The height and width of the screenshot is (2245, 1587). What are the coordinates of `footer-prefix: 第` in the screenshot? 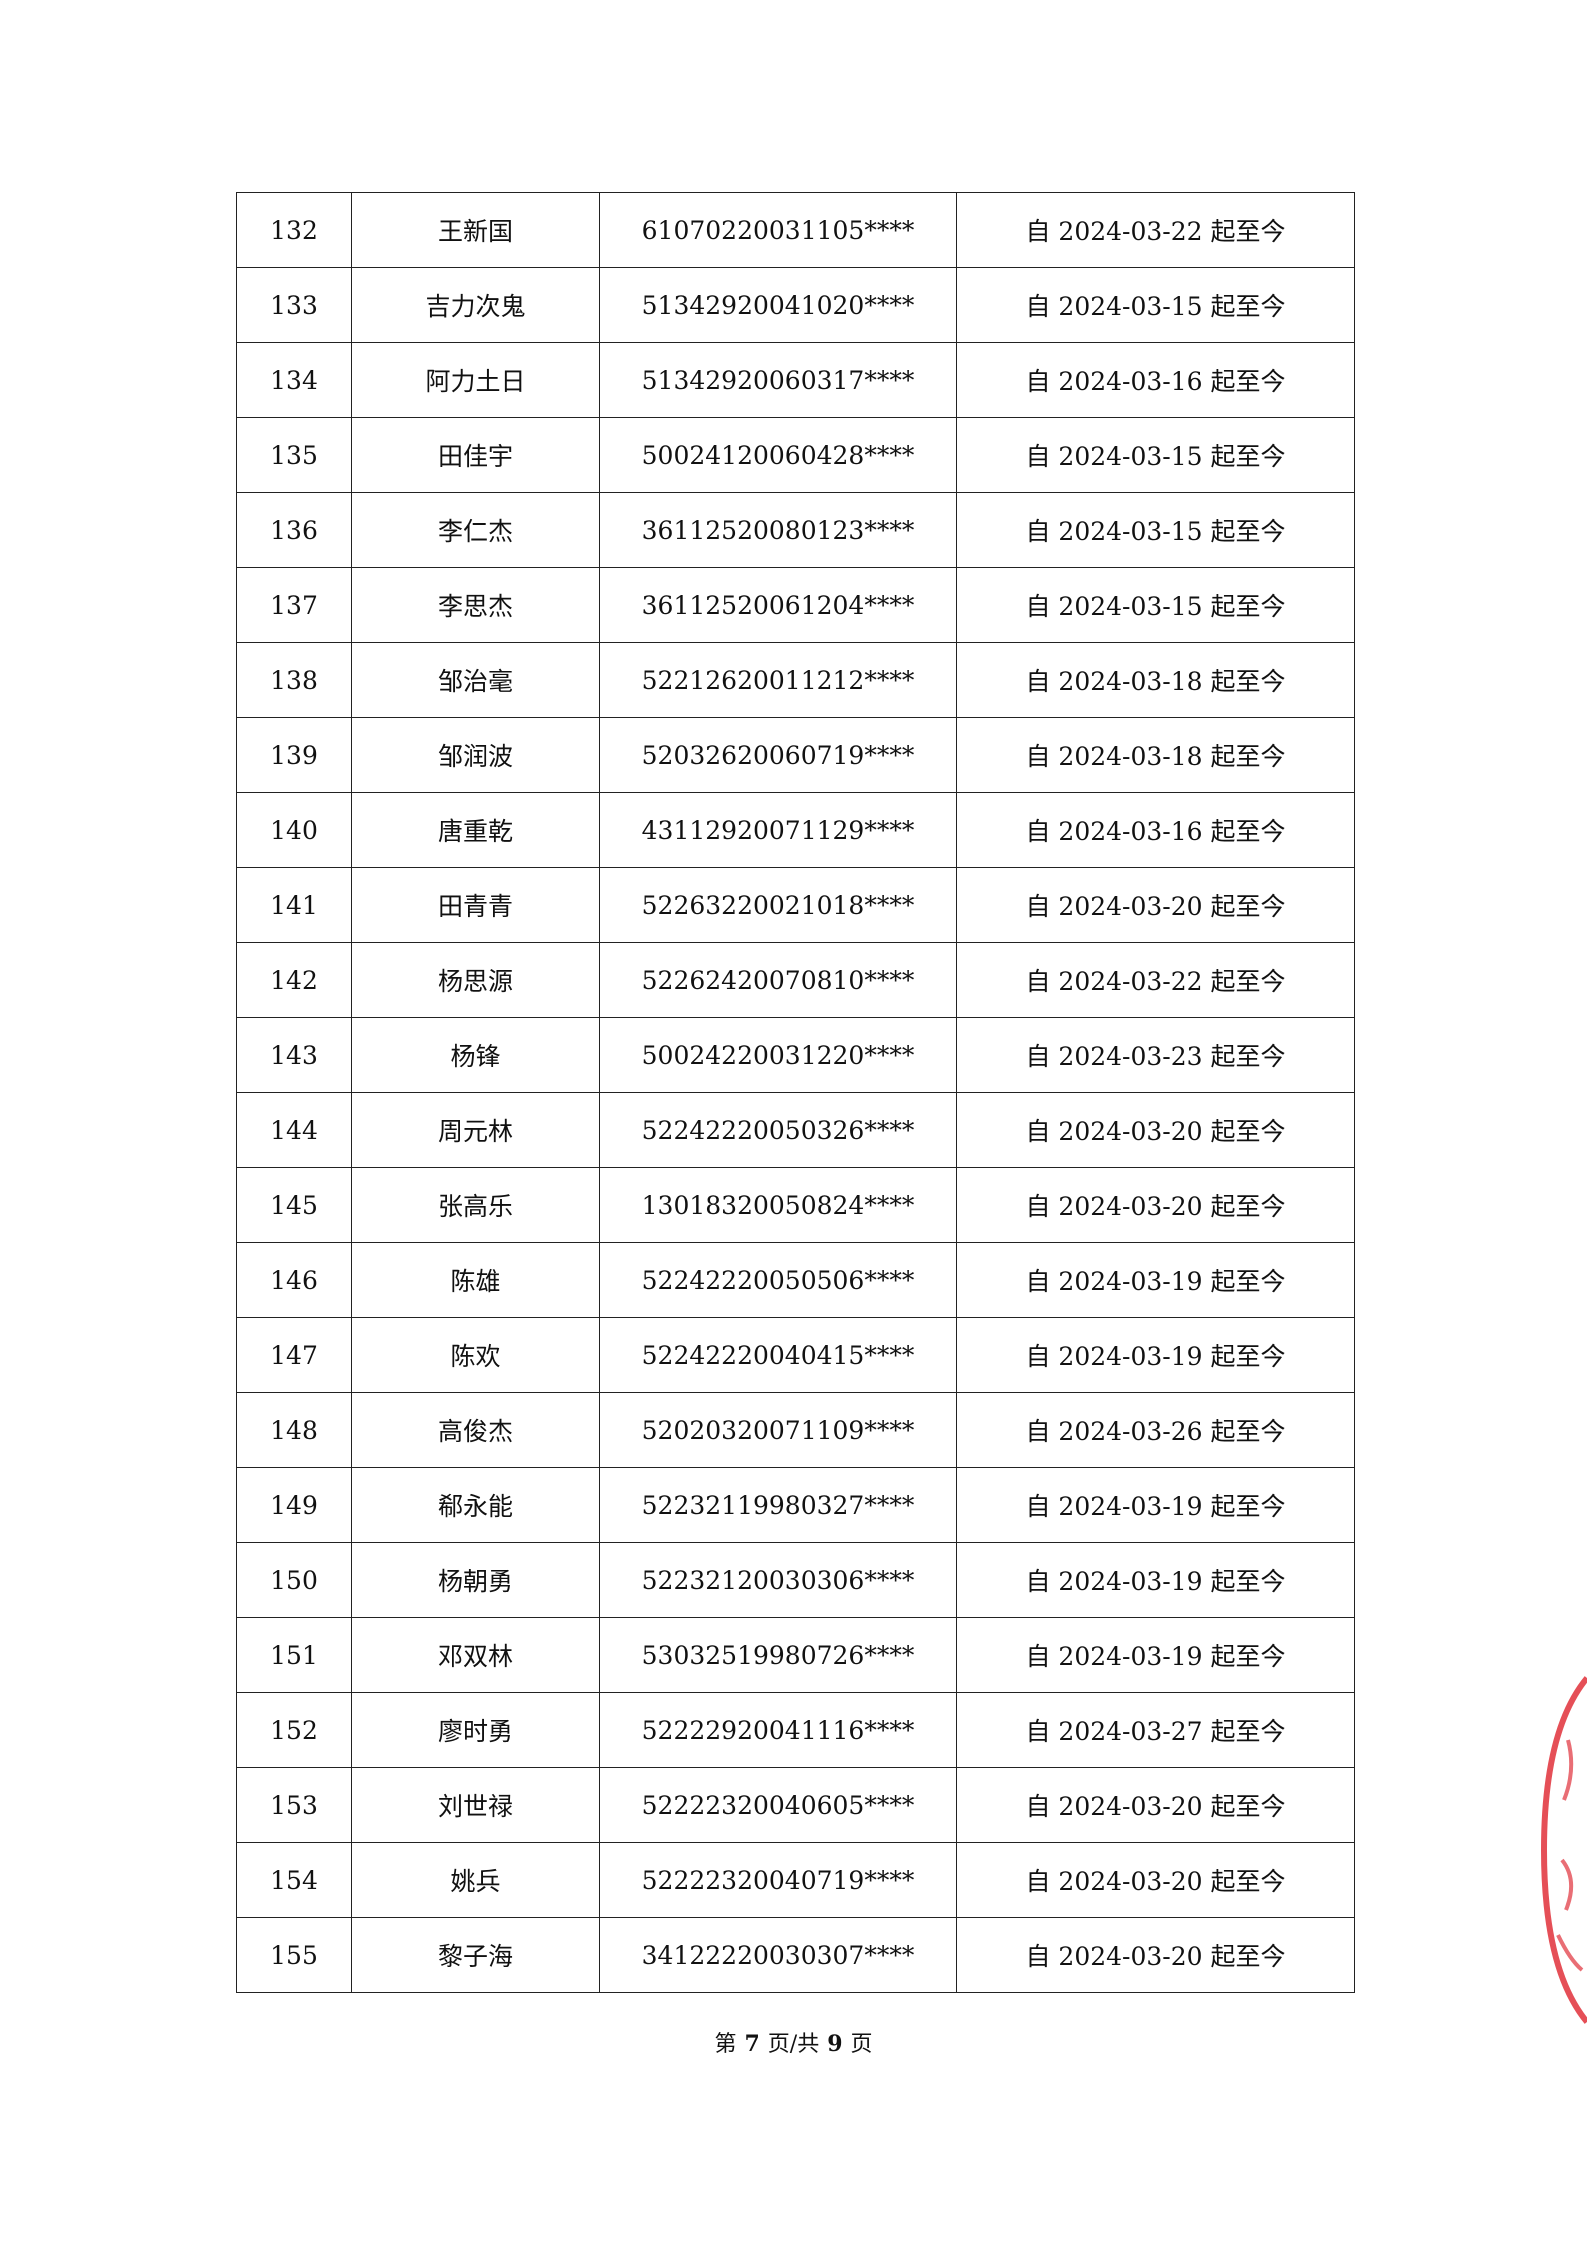 It's located at (725, 2044).